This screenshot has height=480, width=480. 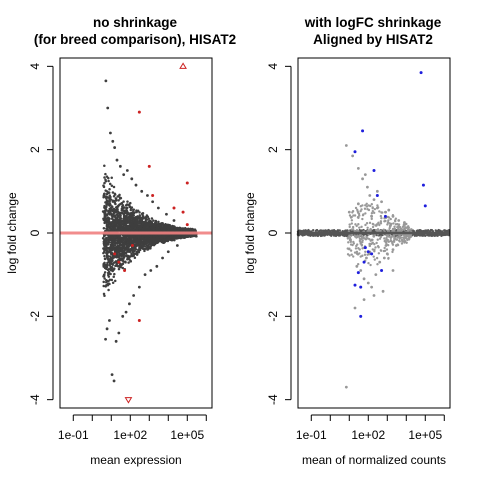 I want to click on y-tick-label: 4, so click(x=273, y=66).